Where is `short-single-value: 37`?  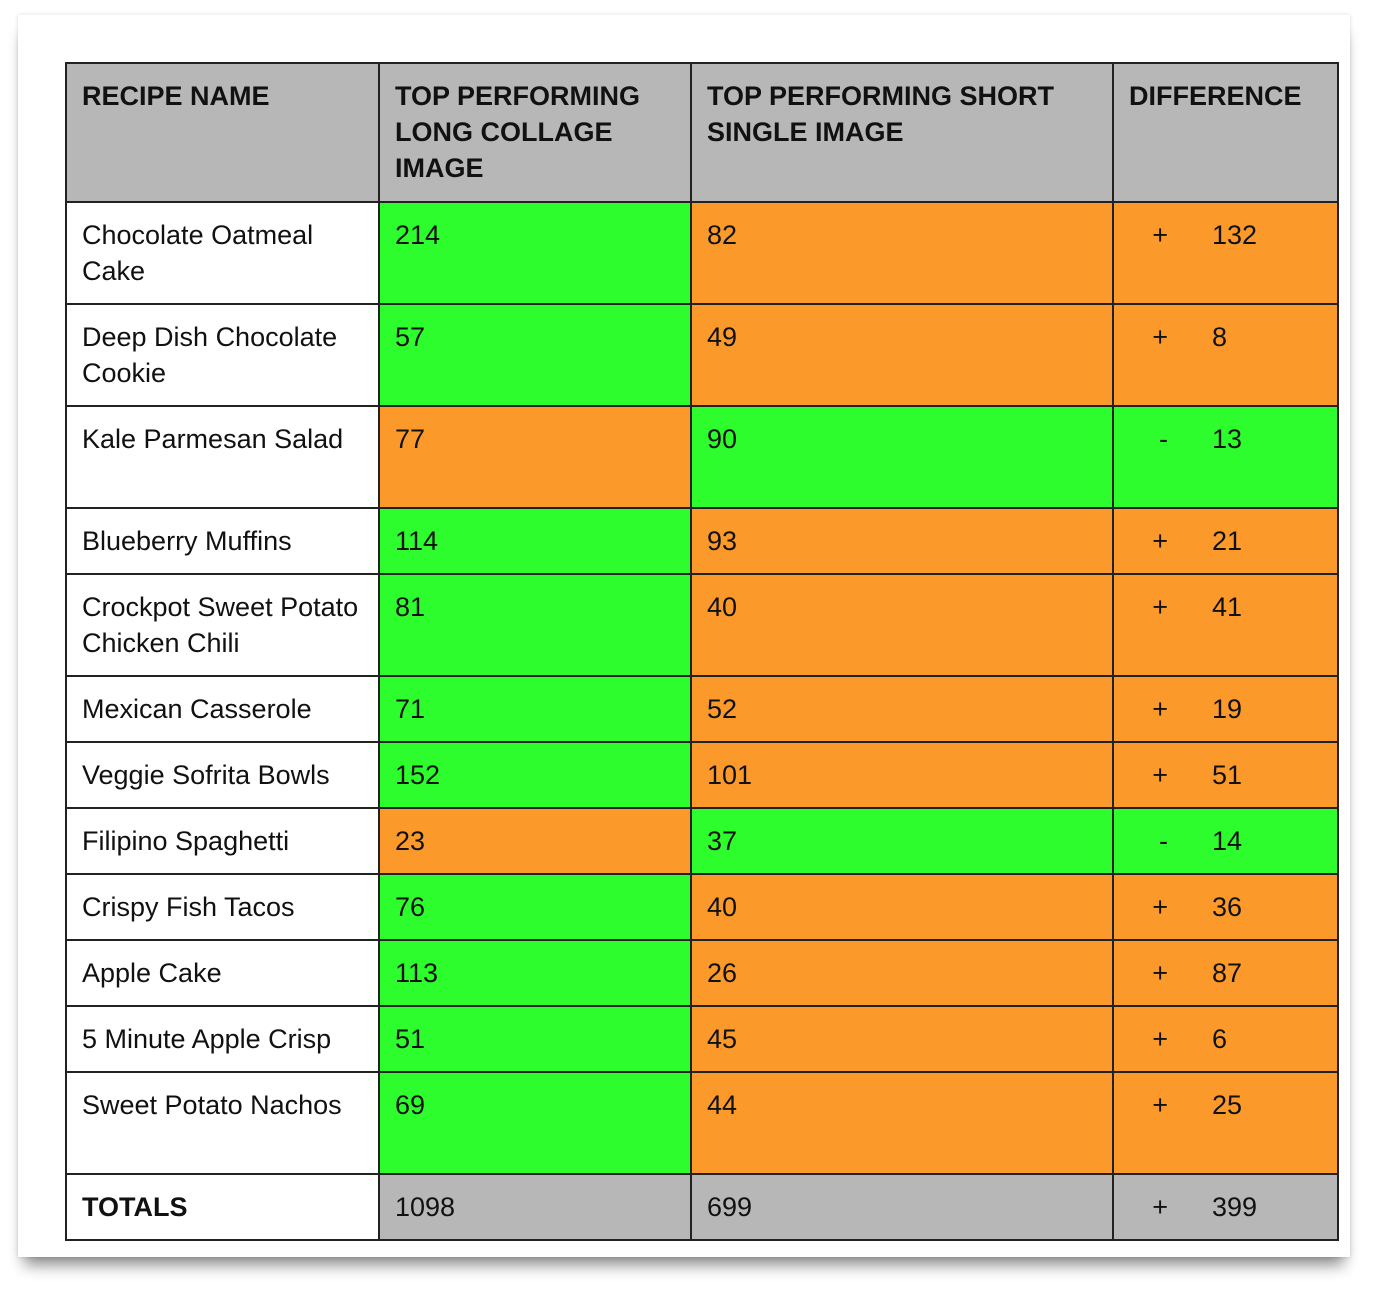 short-single-value: 37 is located at coordinates (902, 841).